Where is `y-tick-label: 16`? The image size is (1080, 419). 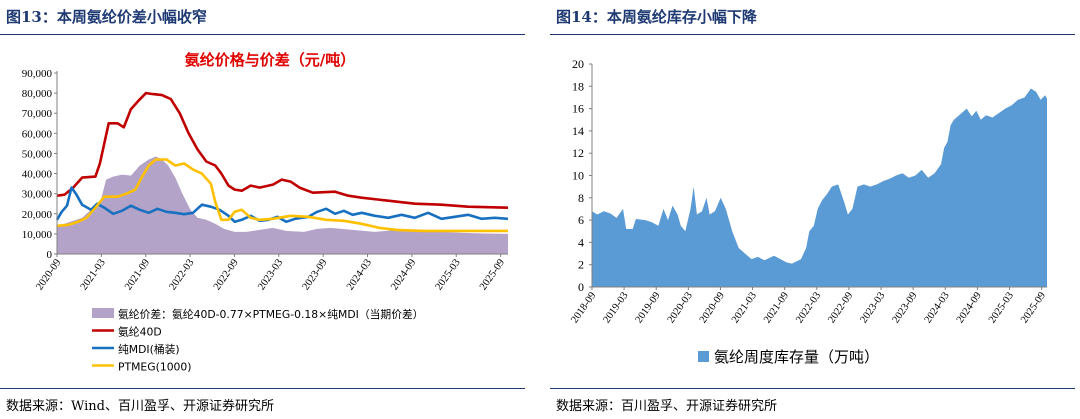
y-tick-label: 16 is located at coordinates (578, 109).